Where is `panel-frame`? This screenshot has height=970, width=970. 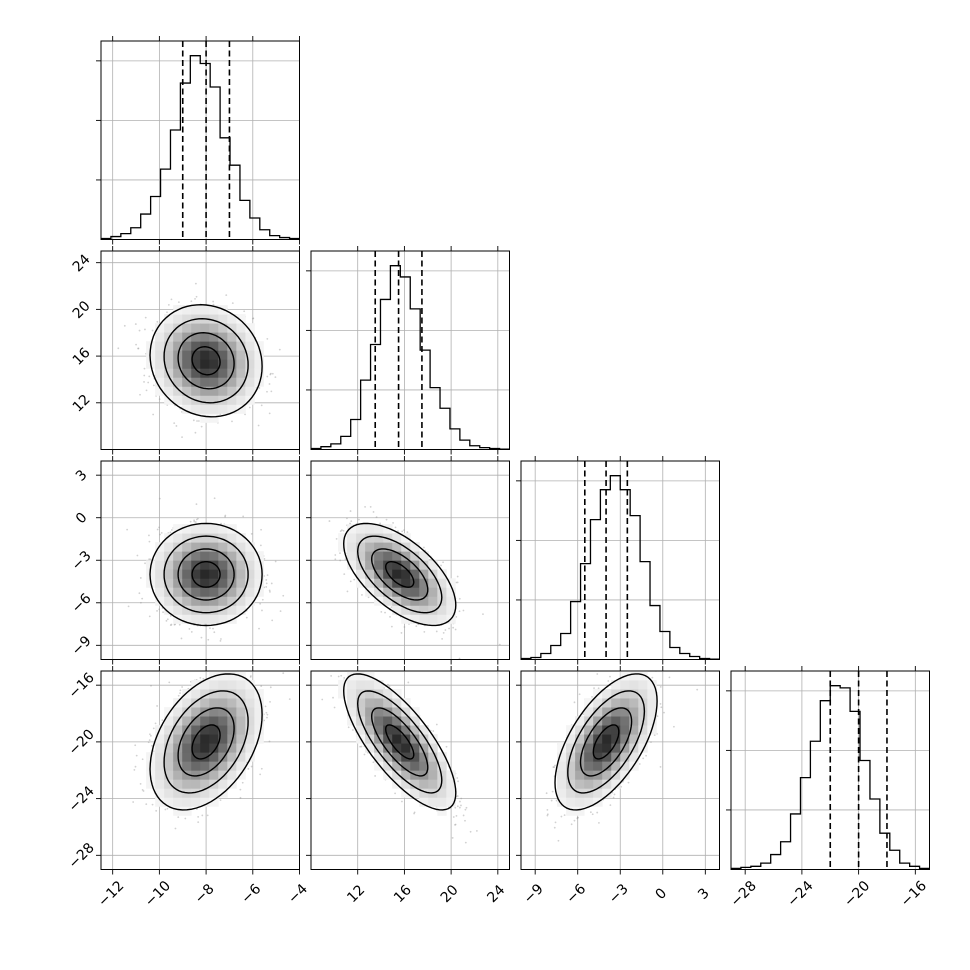
panel-frame is located at coordinates (200, 140).